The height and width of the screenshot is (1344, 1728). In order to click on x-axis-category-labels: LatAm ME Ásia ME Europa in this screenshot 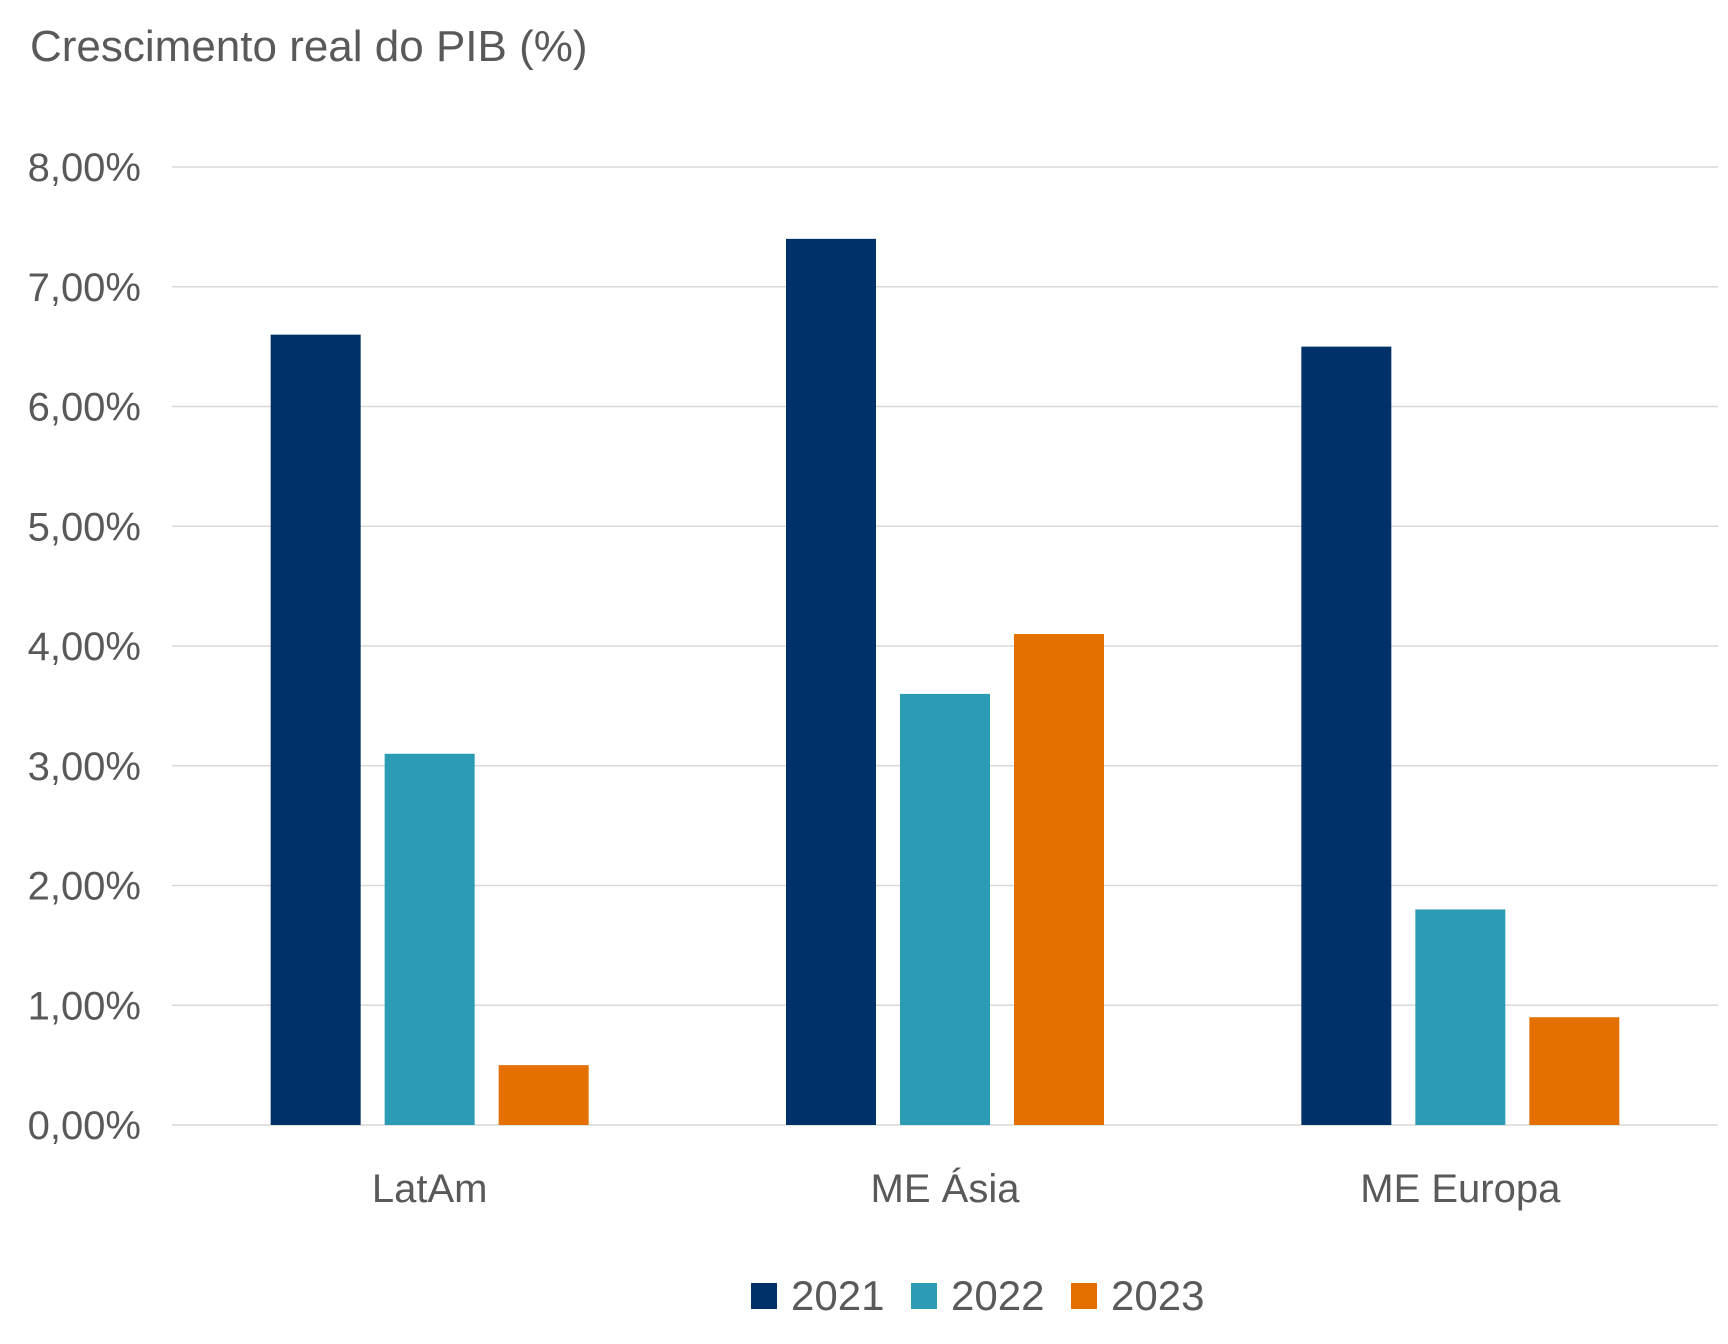, I will do `click(966, 1188)`.